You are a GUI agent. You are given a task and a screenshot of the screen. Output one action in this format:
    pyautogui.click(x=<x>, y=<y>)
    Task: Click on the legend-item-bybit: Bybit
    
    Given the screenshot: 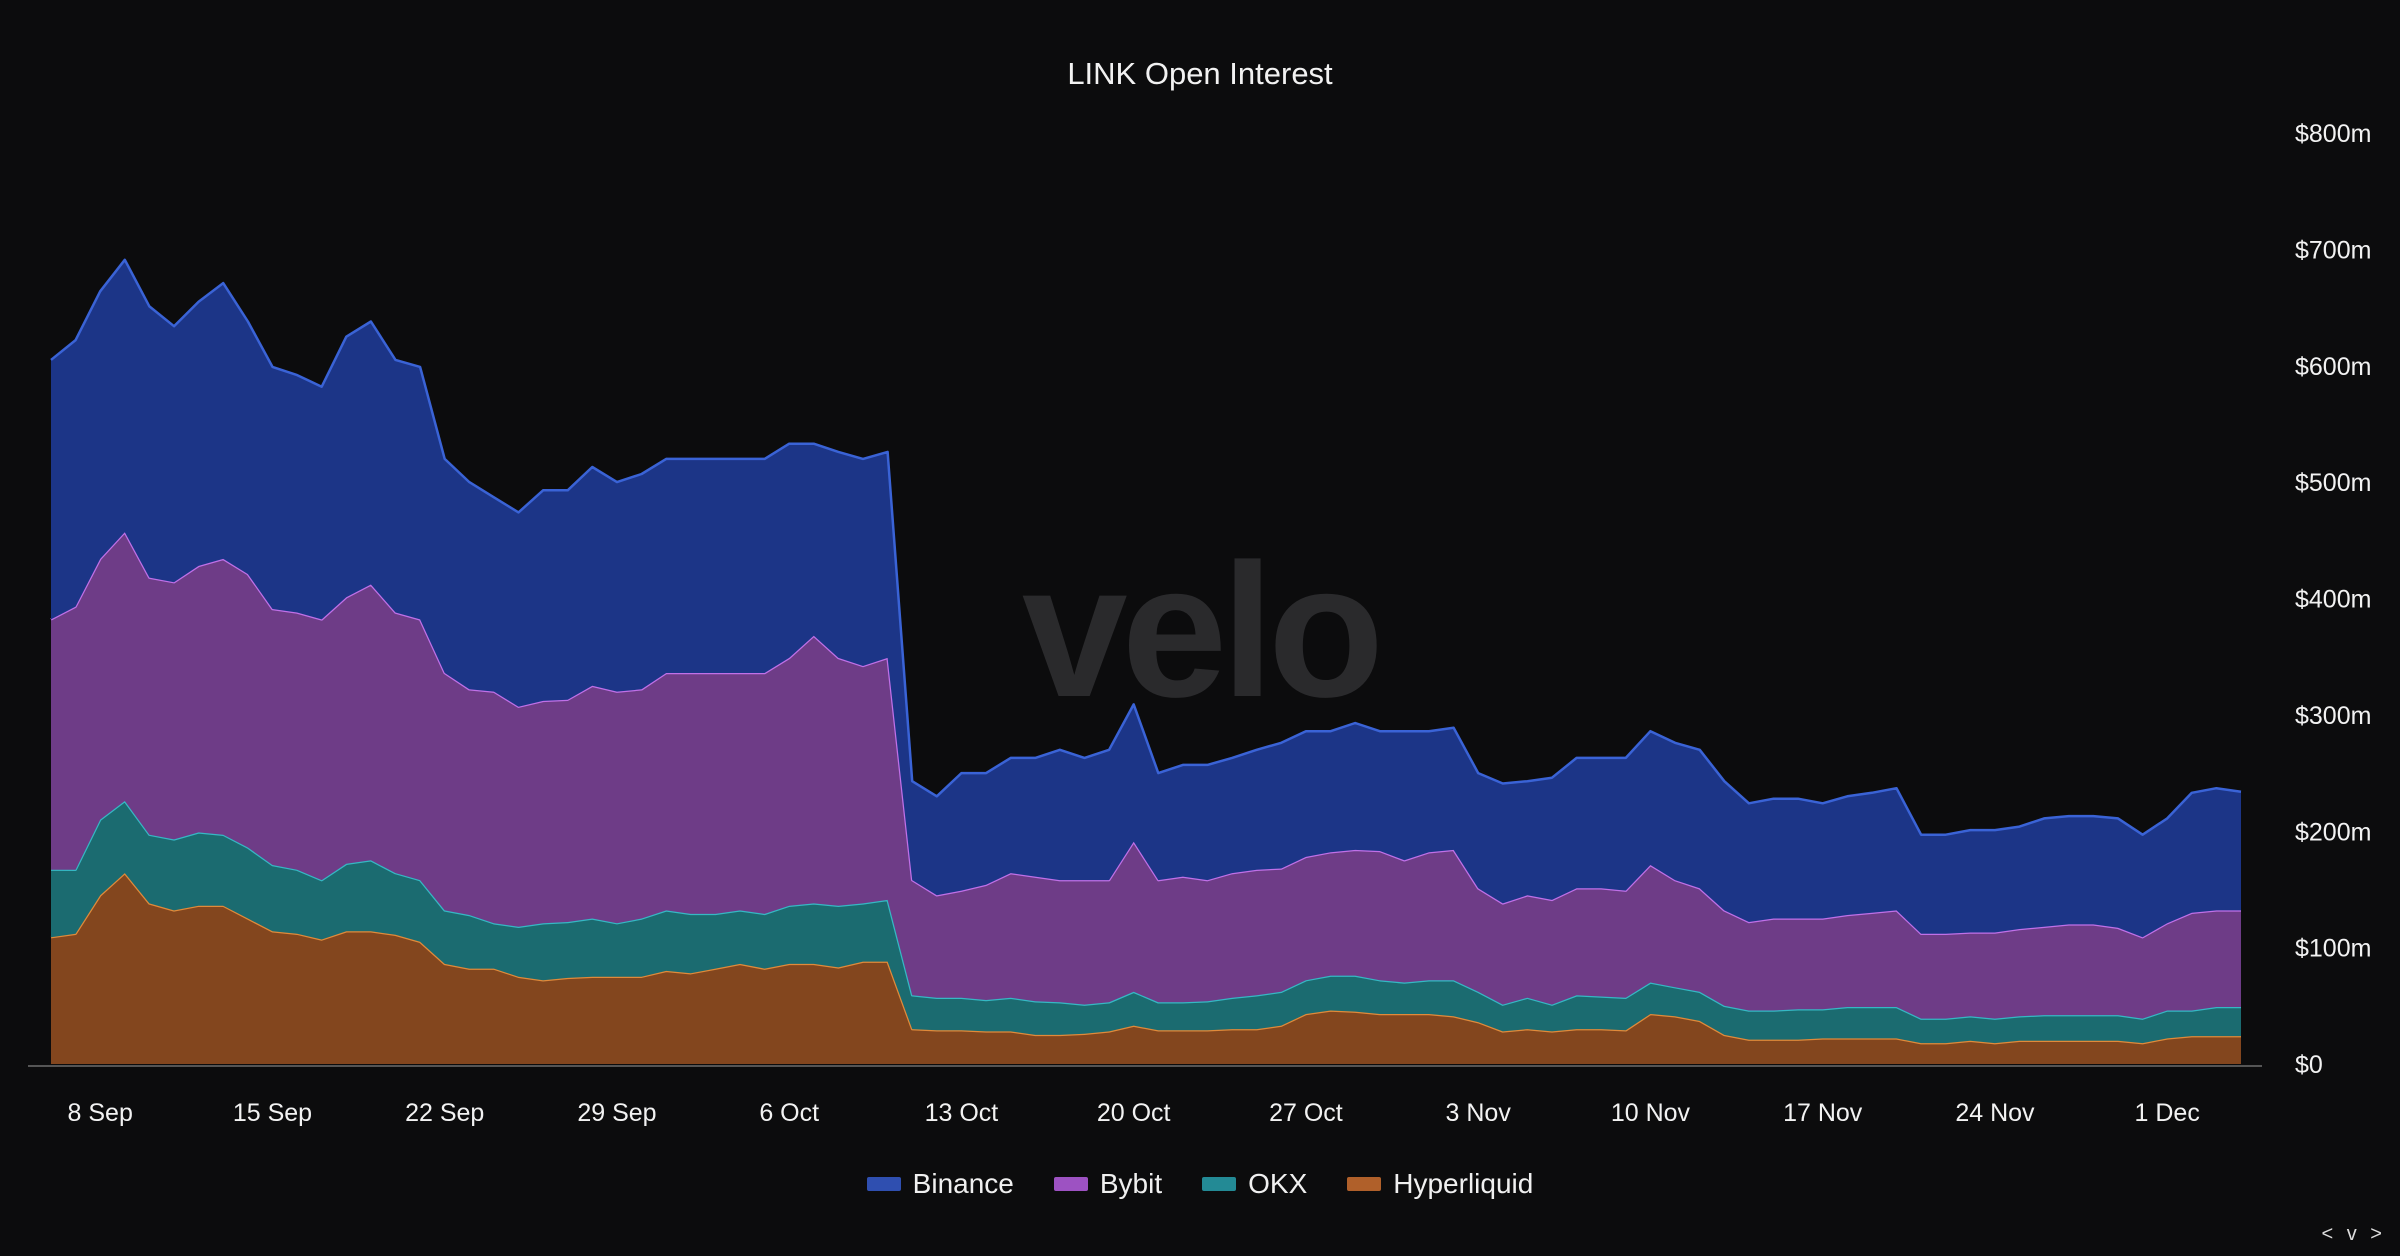 What is the action you would take?
    pyautogui.click(x=1108, y=1184)
    